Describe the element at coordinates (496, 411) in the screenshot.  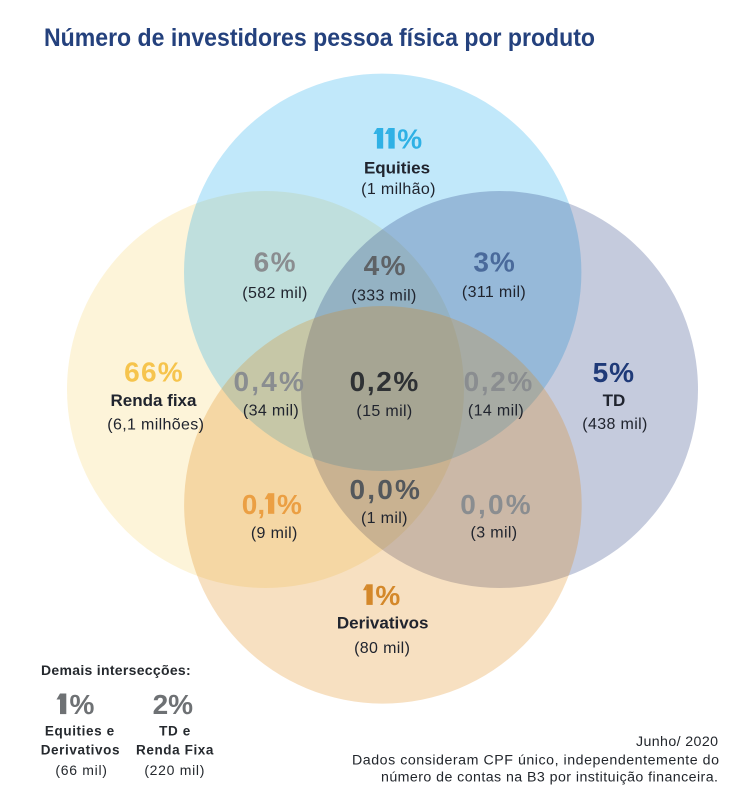
I see `svg-text: (14 mil)` at that location.